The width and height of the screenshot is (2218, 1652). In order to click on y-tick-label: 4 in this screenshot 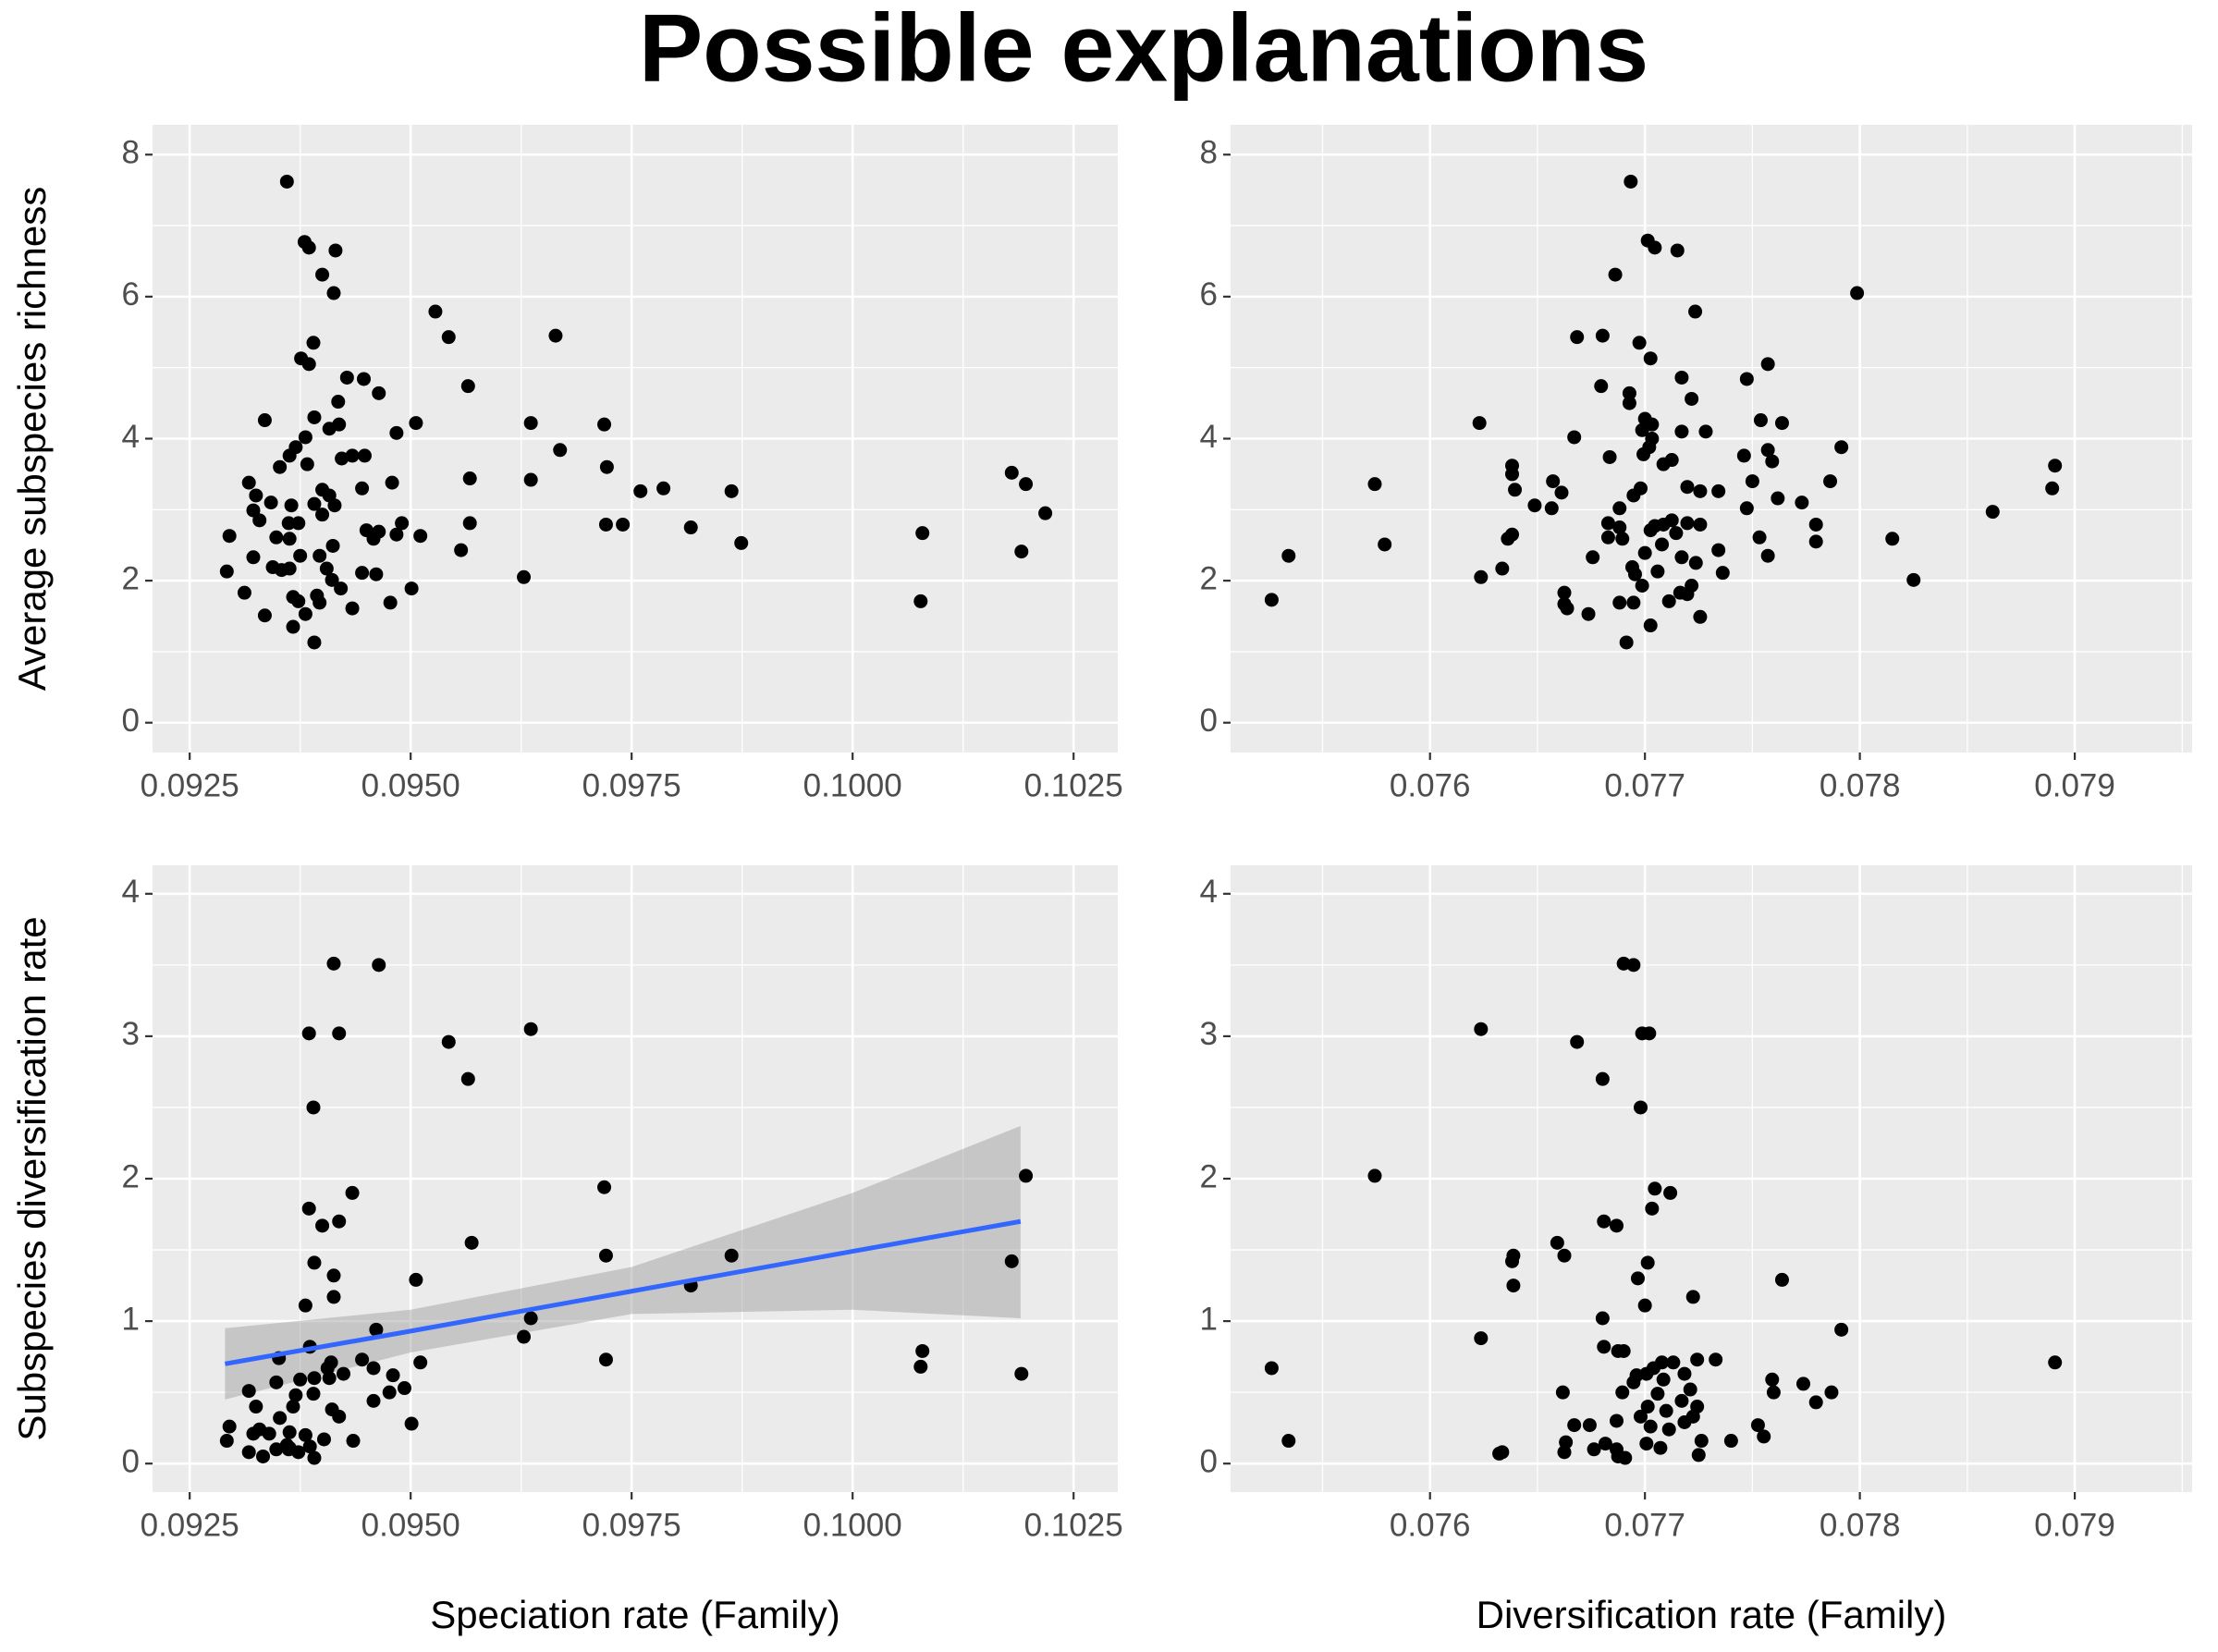, I will do `click(131, 437)`.